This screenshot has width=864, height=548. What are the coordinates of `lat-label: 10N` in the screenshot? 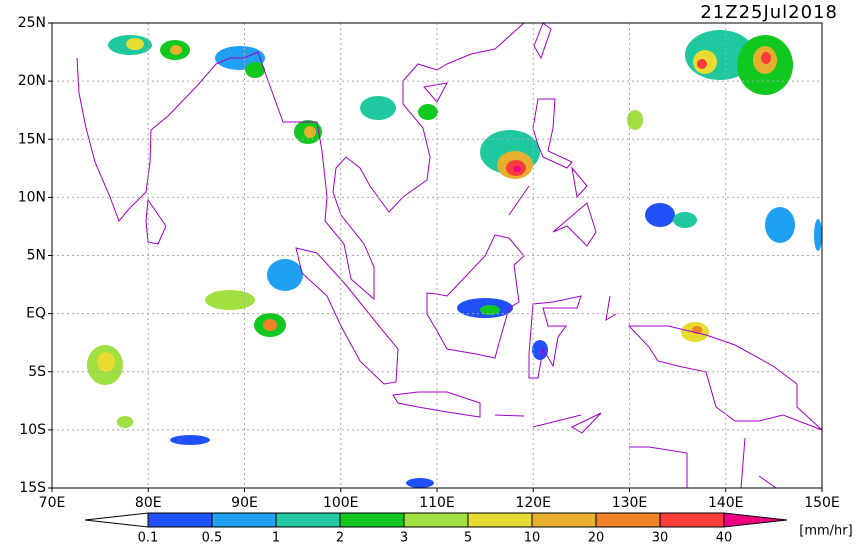 It's located at (32, 197).